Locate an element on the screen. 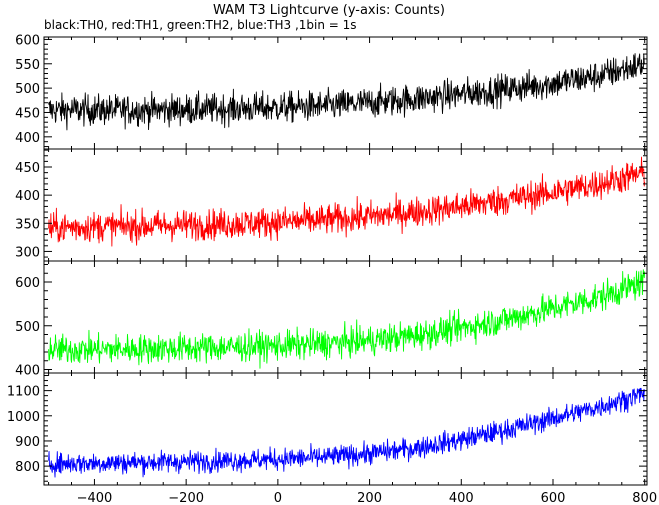 This screenshot has height=505, width=659. y-tick-label: 1000 is located at coordinates (23, 417).